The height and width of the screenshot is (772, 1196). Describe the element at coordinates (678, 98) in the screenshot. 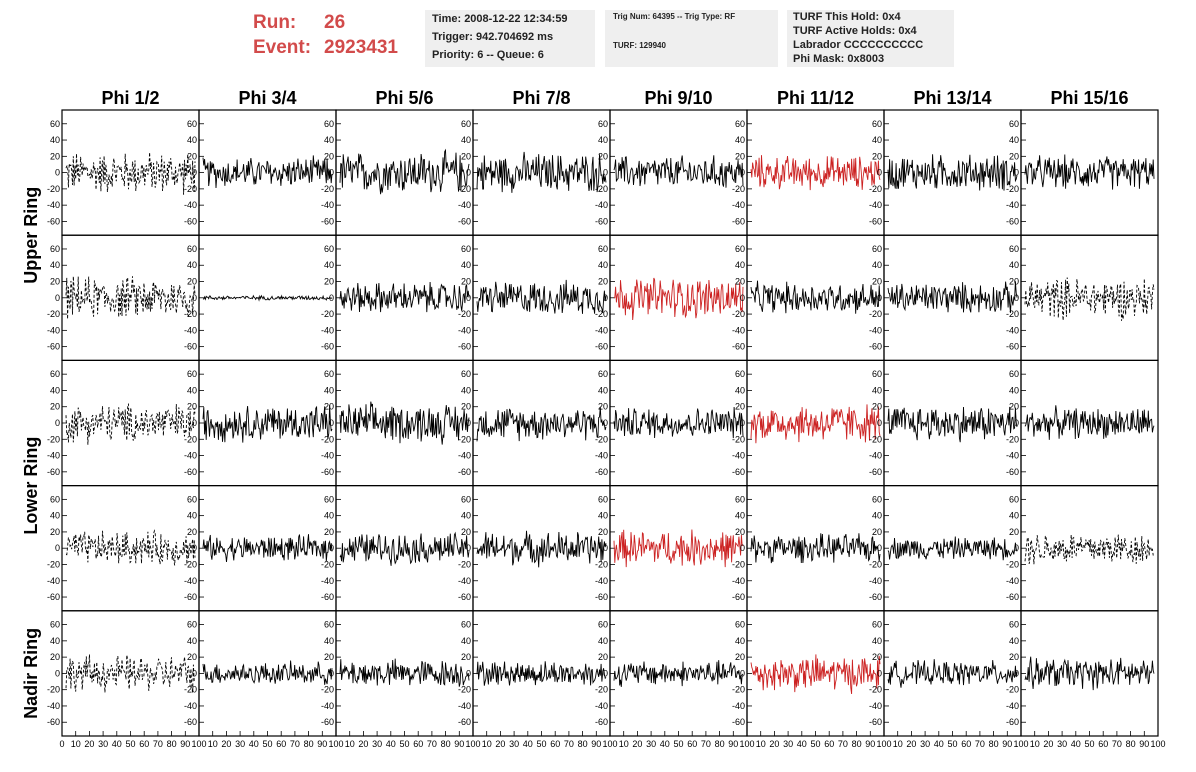

I see `column-title: Phi 9/10` at that location.